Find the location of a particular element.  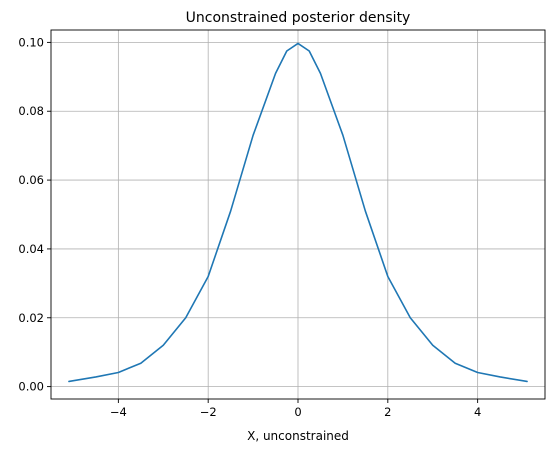

chart-title: Unconstrained posterior density is located at coordinates (298, 18).